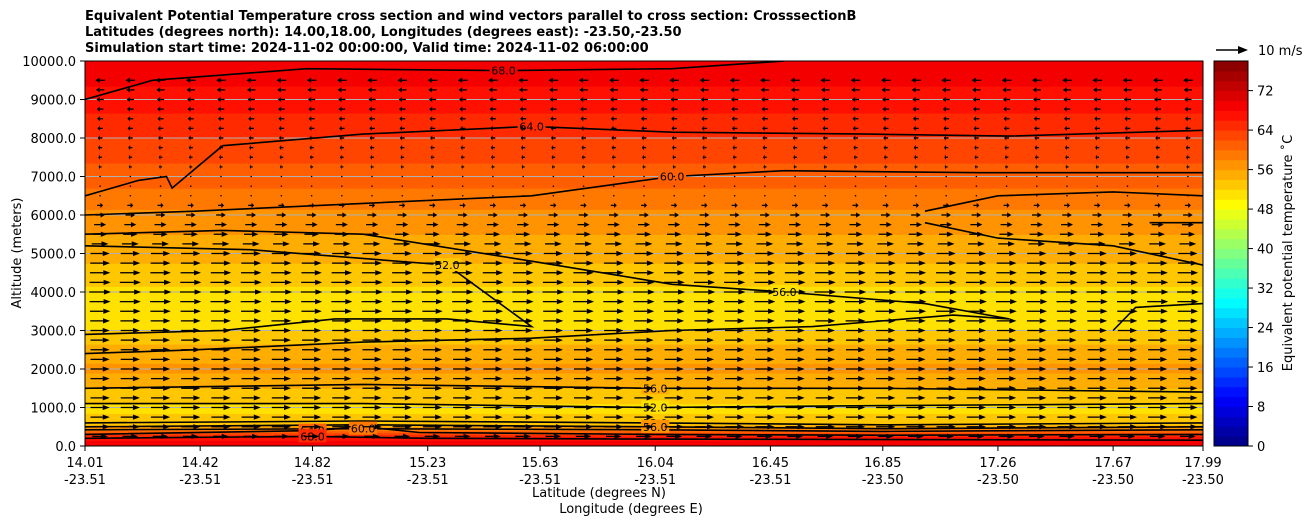  What do you see at coordinates (503, 70) in the screenshot?
I see `contour-label-bg` at bounding box center [503, 70].